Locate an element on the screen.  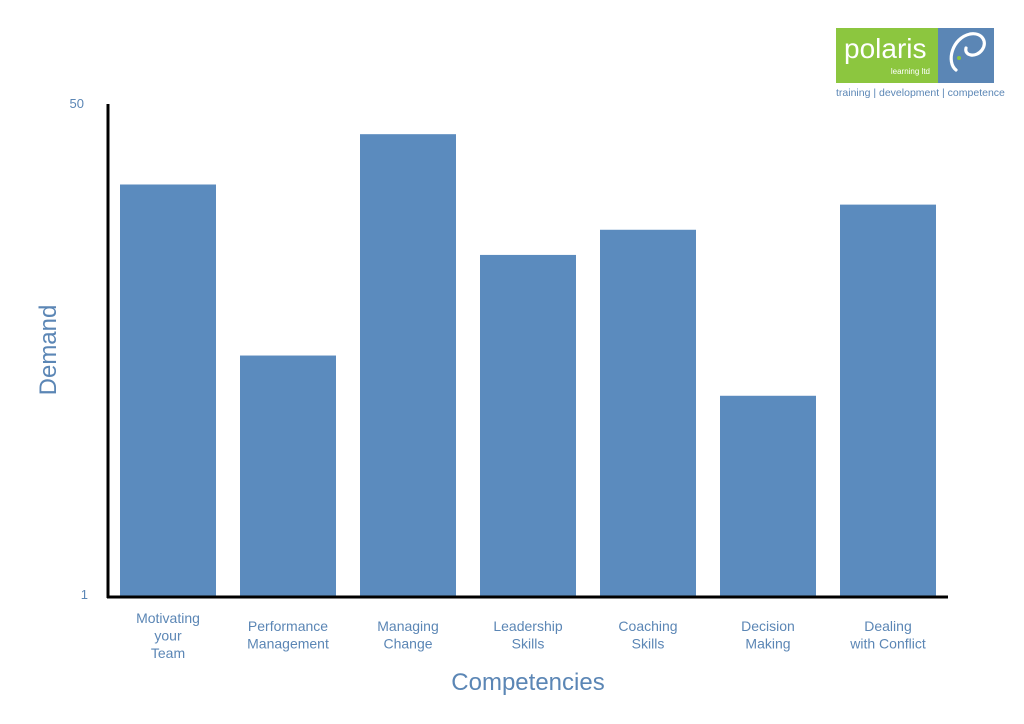
category-label-2: Managing Change is located at coordinates (408, 635).